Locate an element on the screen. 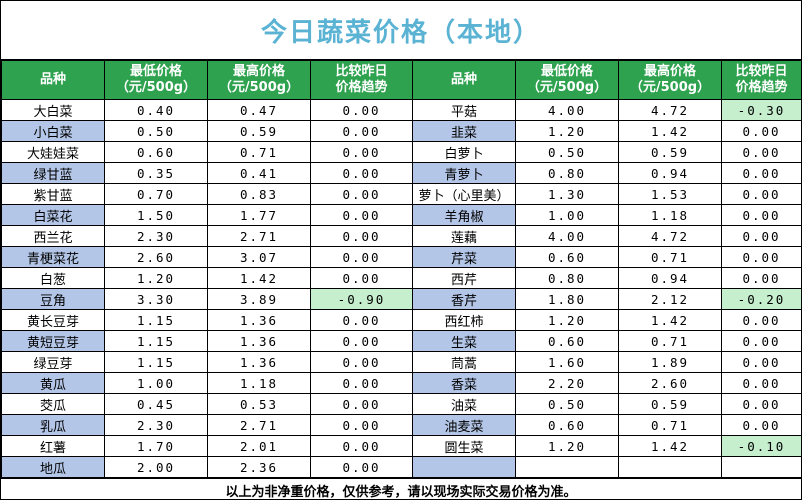 The image size is (803, 501). min-price-cell: 1.80 is located at coordinates (567, 299).